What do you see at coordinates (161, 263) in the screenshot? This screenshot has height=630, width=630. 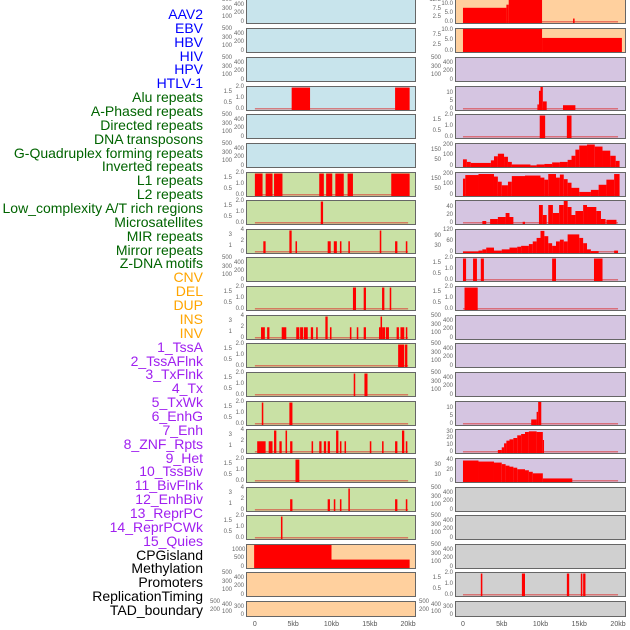 I see `track-label: Z-DNA motifs` at bounding box center [161, 263].